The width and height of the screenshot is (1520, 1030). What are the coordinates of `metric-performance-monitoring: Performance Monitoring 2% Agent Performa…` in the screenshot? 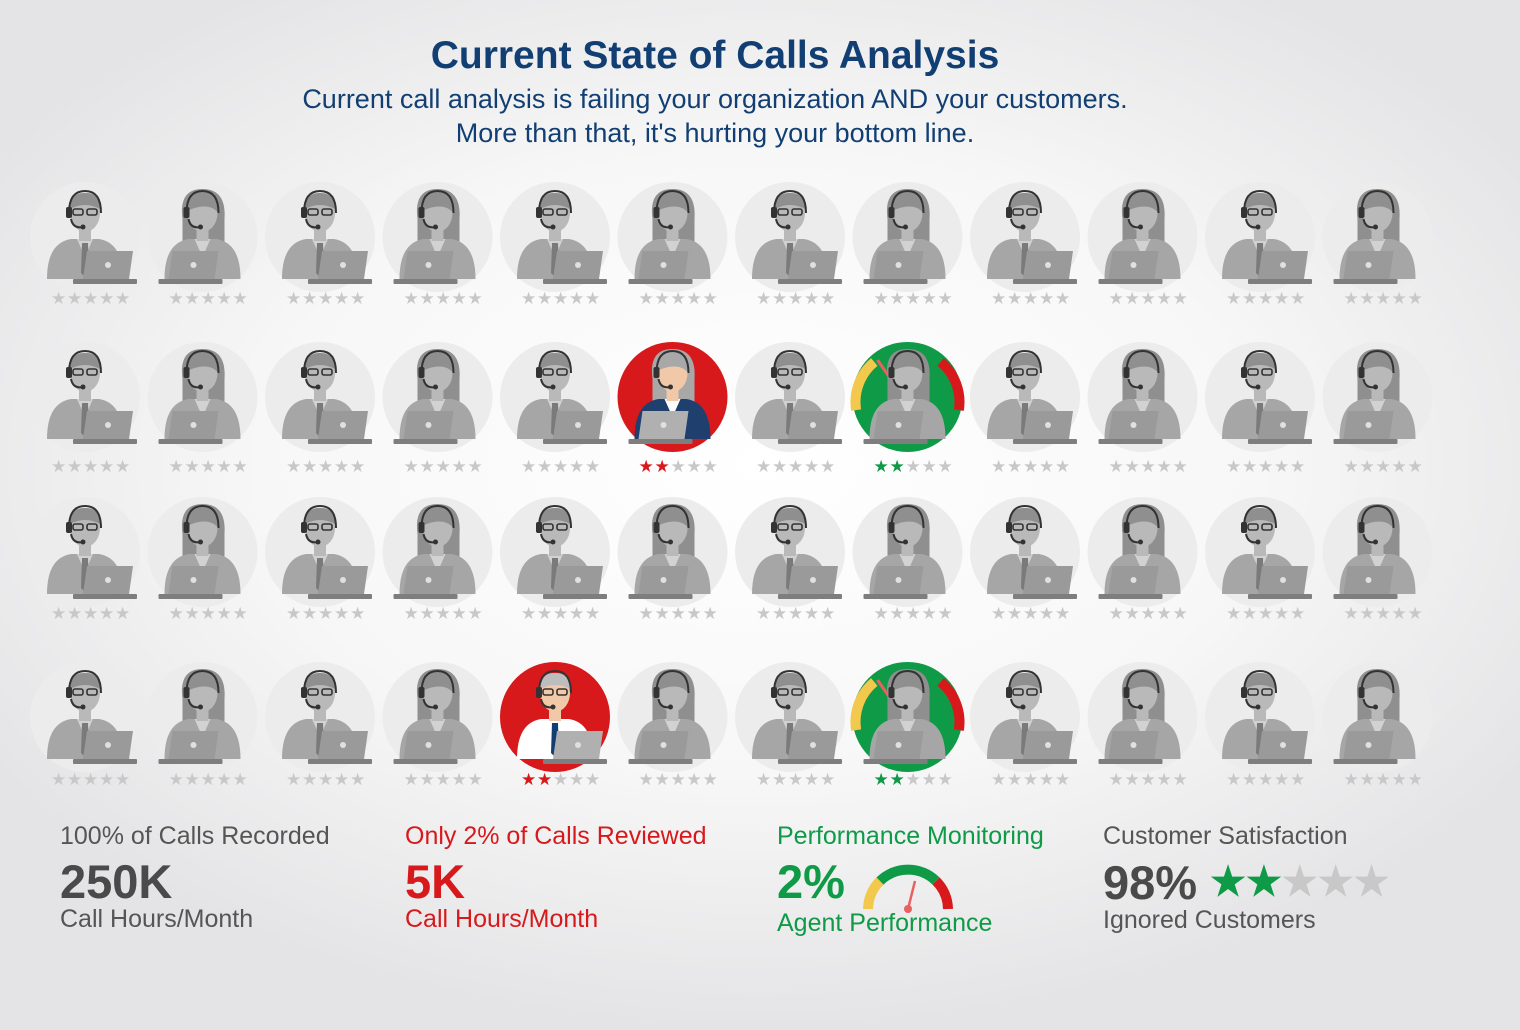 It's located at (910, 880).